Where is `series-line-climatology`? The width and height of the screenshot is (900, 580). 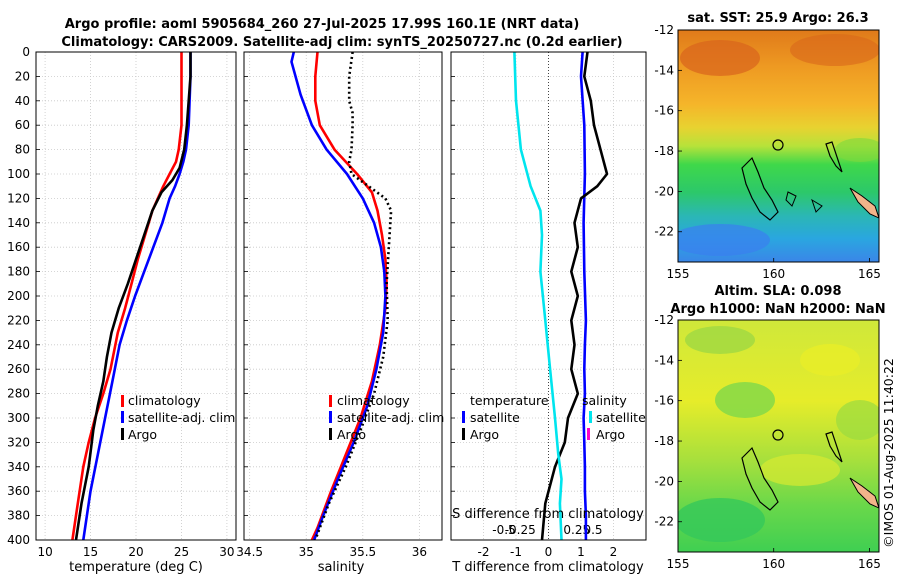 series-line-climatology is located at coordinates (127, 296).